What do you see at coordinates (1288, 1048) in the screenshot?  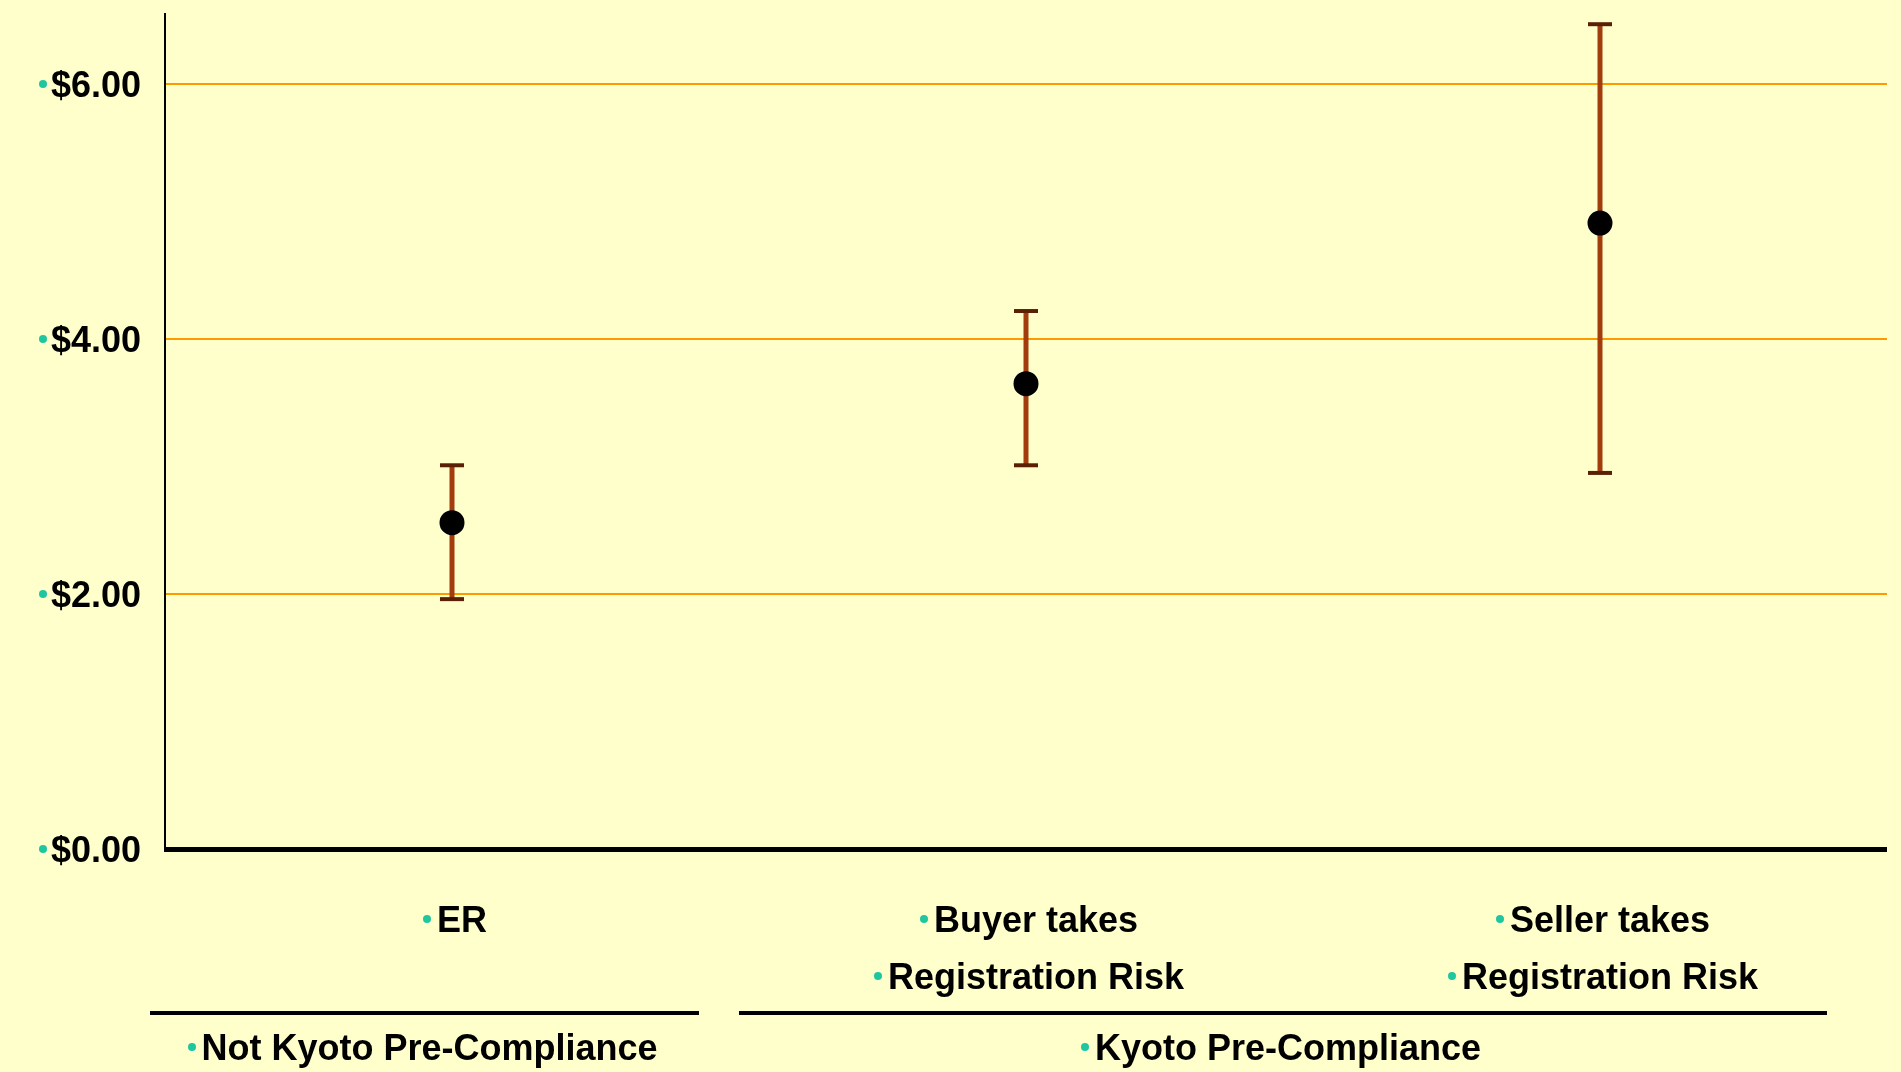 I see `text: Kyoto Pre-Compliance` at bounding box center [1288, 1048].